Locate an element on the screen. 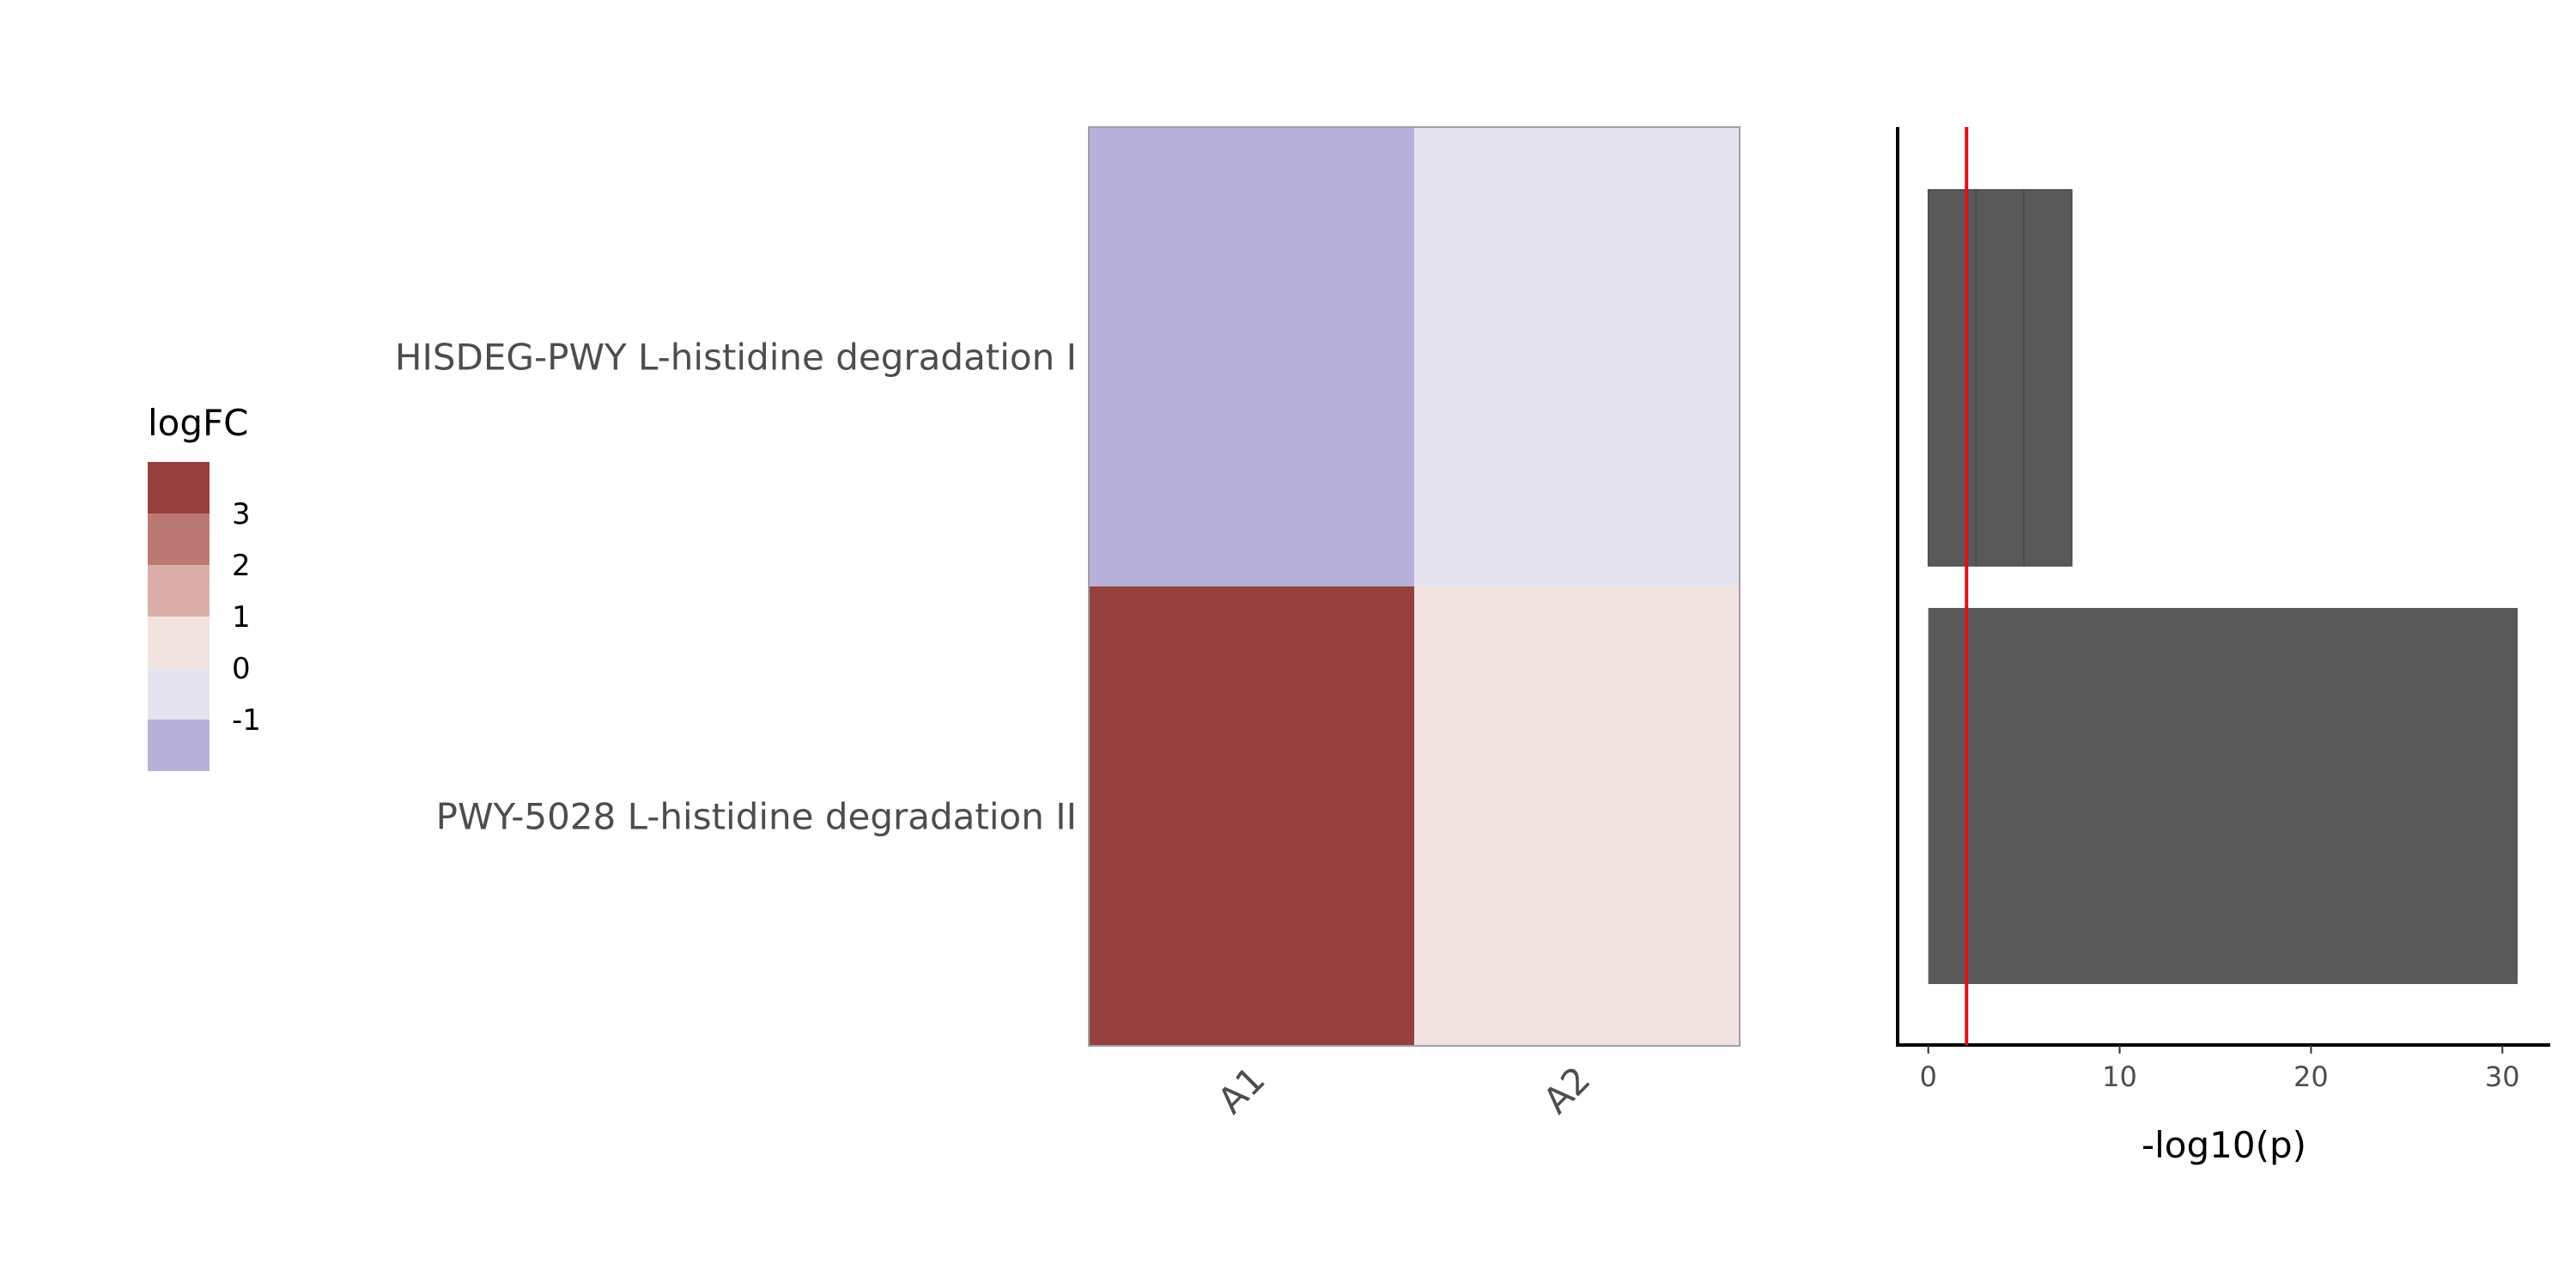 This screenshot has height=1288, width=2576. x-tick-label: 10 is located at coordinates (2119, 1076).